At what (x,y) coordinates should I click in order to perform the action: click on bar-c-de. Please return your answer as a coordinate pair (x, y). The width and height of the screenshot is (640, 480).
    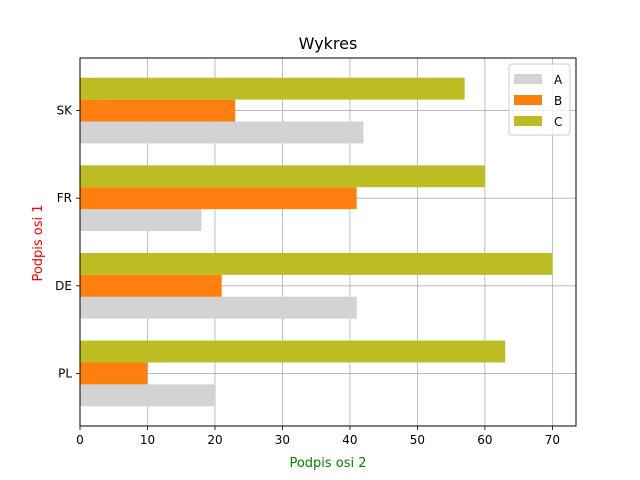
    Looking at the image, I should click on (316, 263).